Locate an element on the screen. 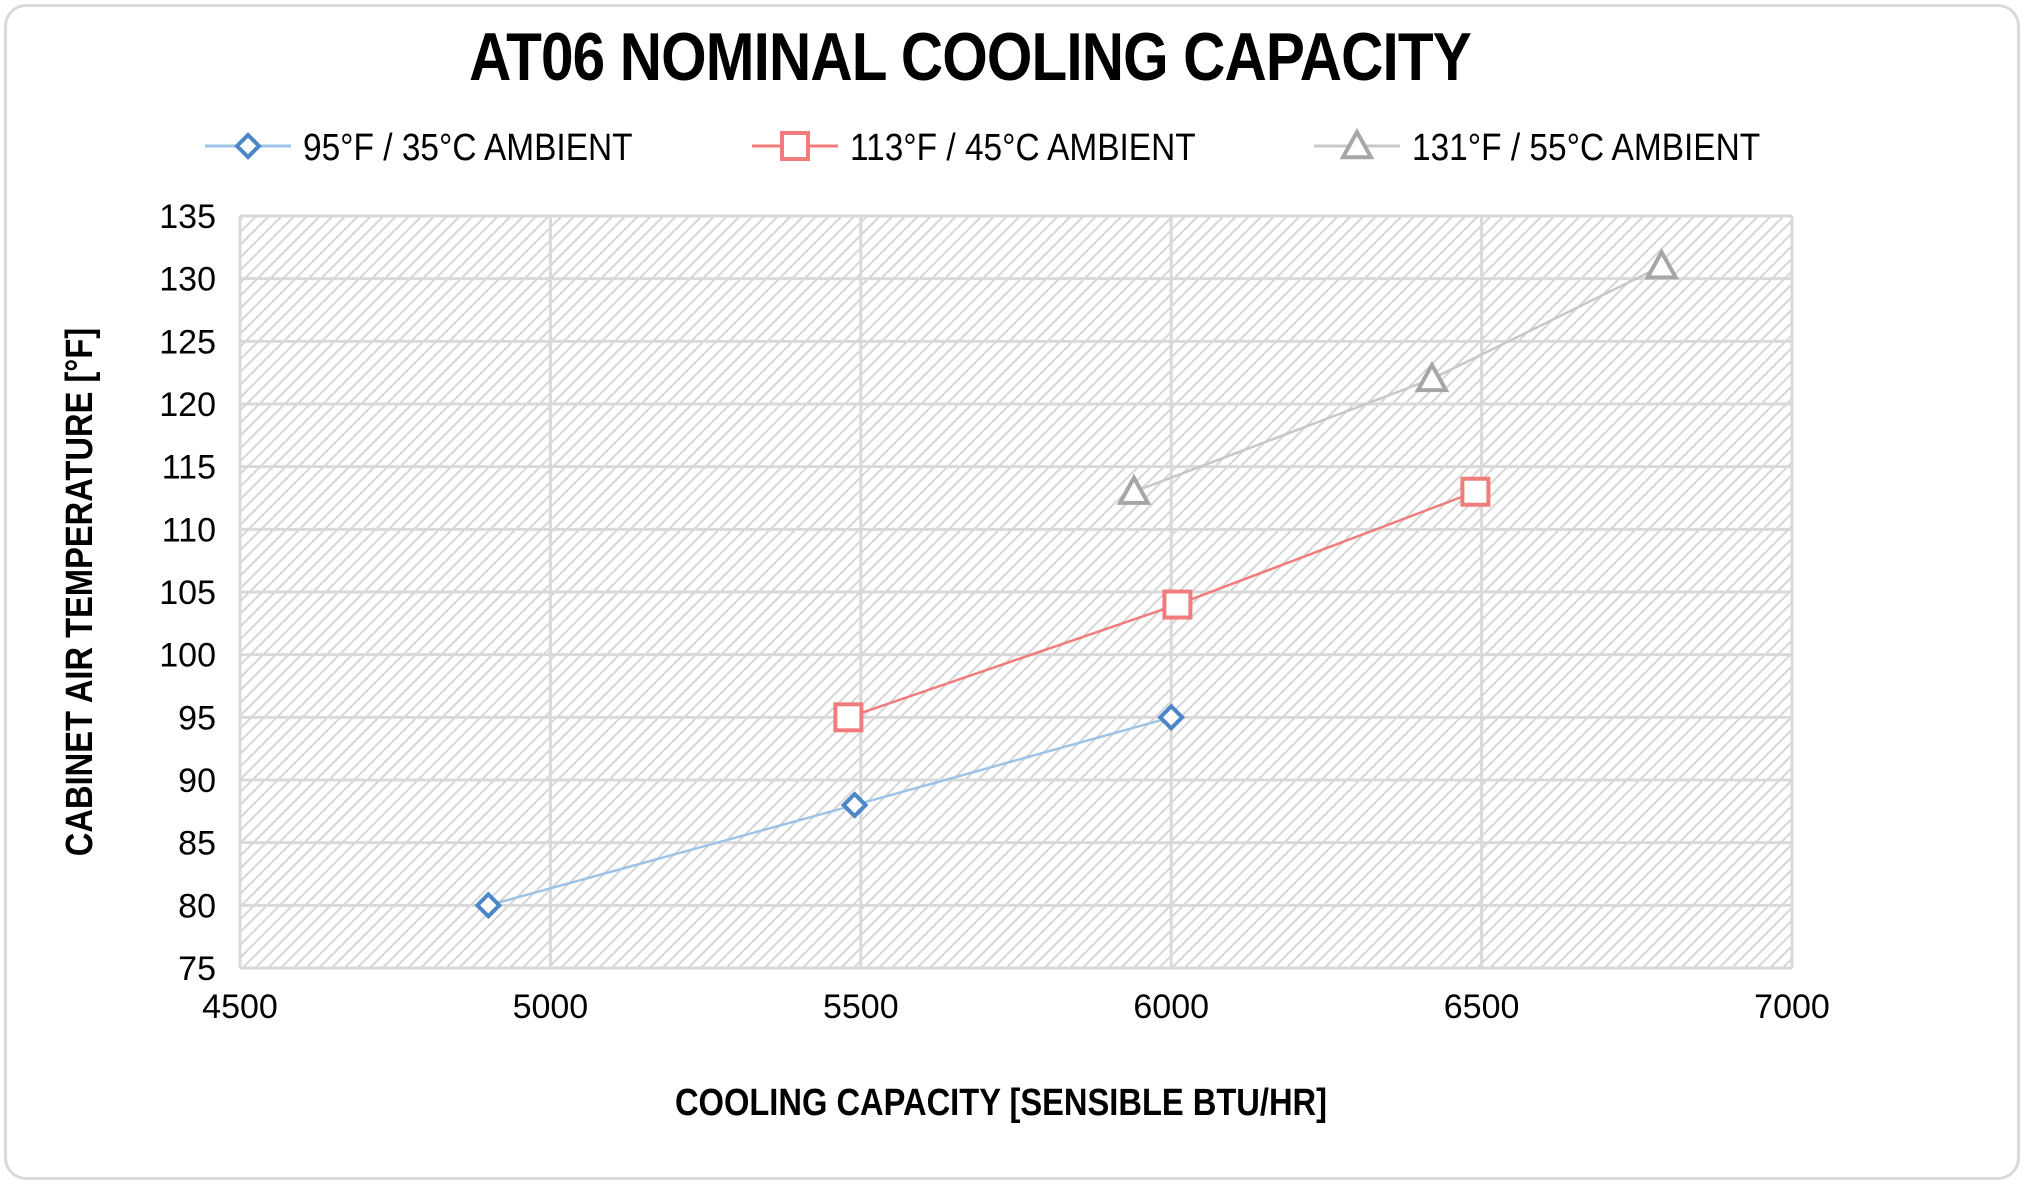 The height and width of the screenshot is (1188, 2028). y-tick-label: 110 is located at coordinates (189, 530).